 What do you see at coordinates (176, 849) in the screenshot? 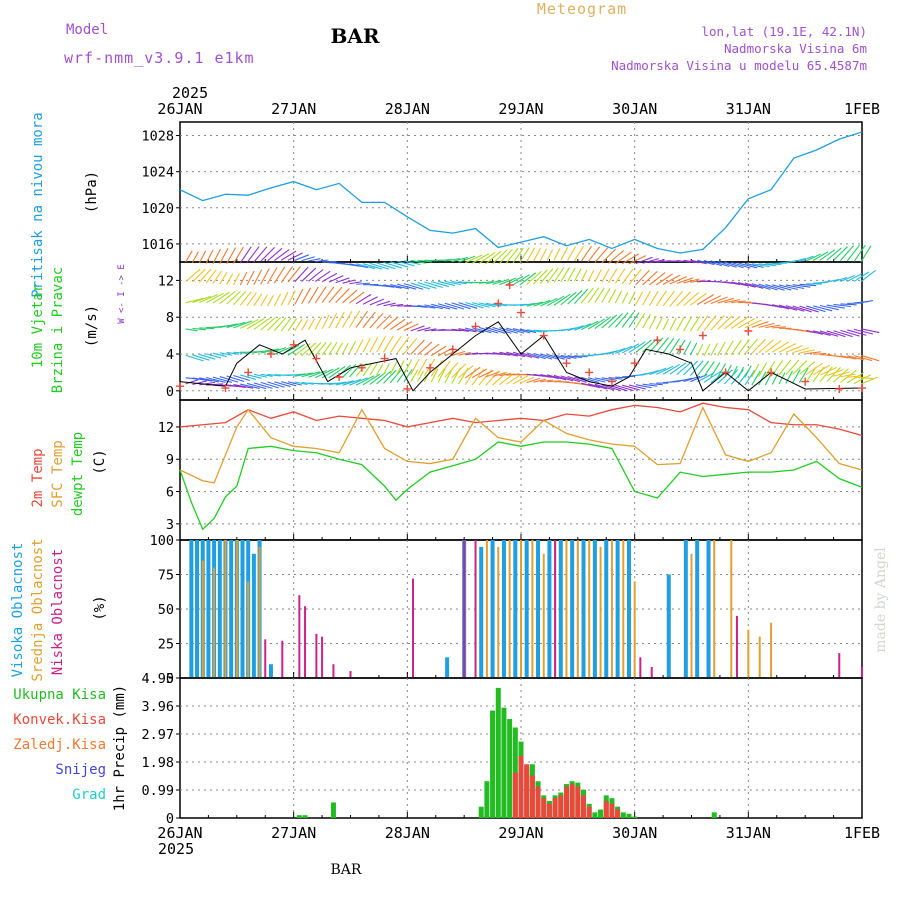
I see `bottom-year-label: 2025` at bounding box center [176, 849].